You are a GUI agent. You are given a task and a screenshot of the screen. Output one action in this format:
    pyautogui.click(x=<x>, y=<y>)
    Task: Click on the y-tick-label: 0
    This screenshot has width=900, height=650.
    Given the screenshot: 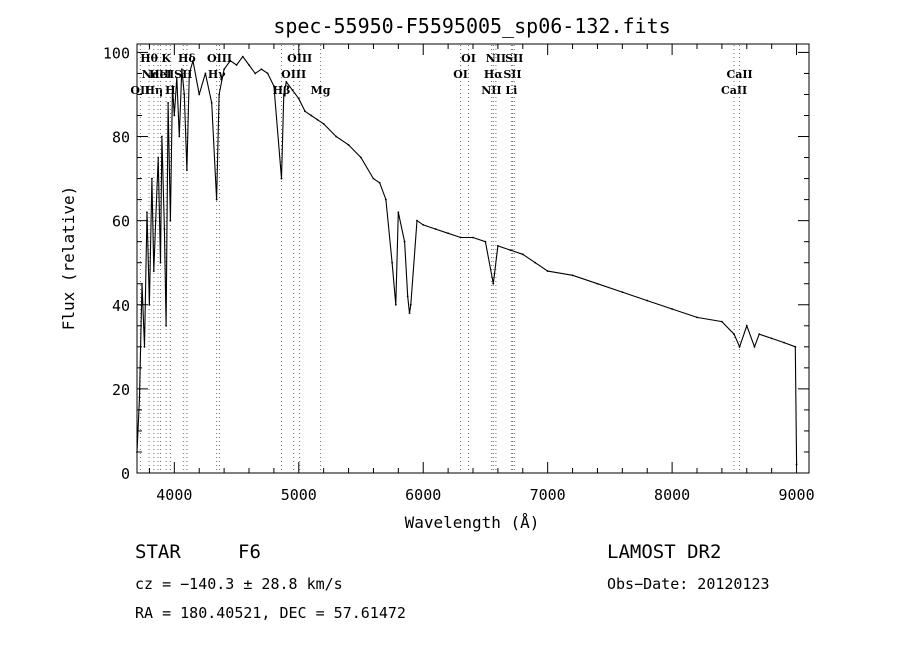 What is the action you would take?
    pyautogui.click(x=125, y=474)
    